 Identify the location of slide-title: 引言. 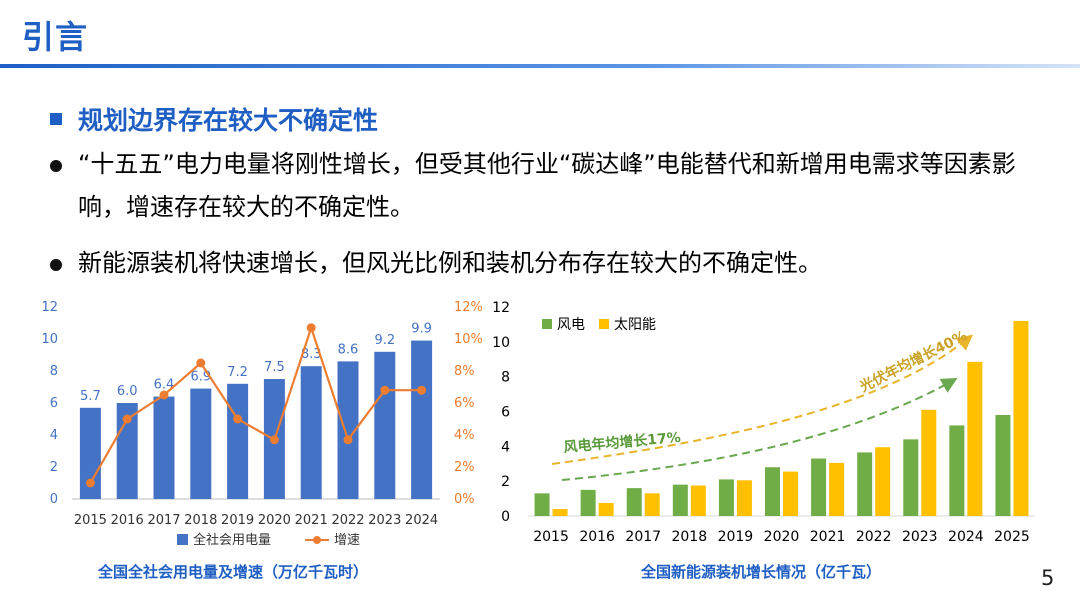
(55, 37).